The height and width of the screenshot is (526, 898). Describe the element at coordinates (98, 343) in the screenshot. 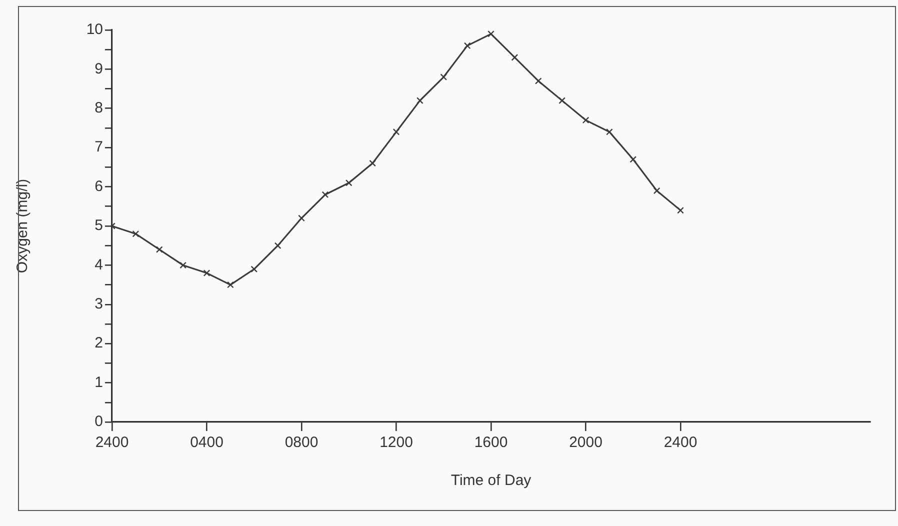

I see `y-tick-label: 2` at that location.